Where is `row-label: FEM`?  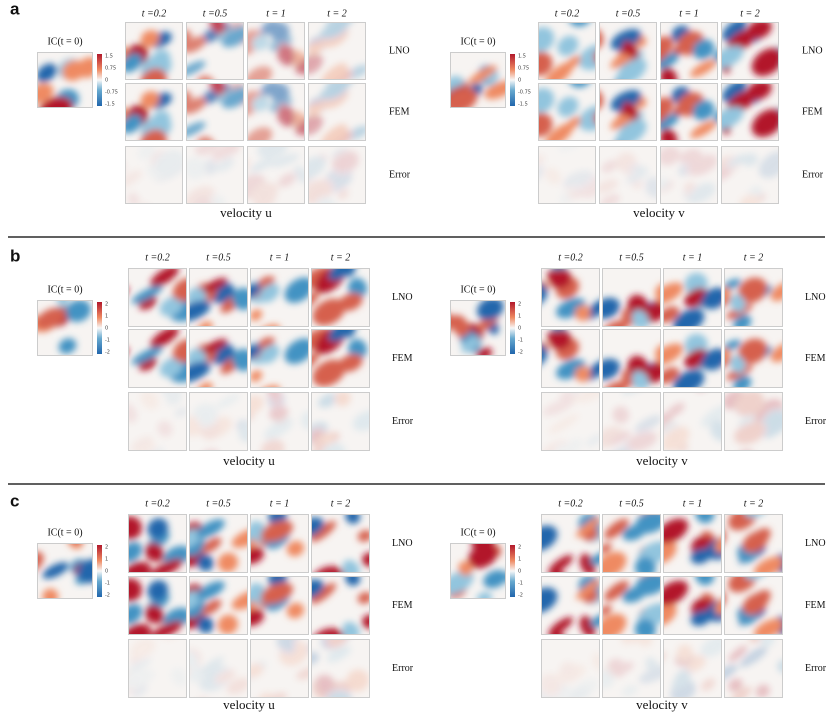 row-label: FEM is located at coordinates (815, 605).